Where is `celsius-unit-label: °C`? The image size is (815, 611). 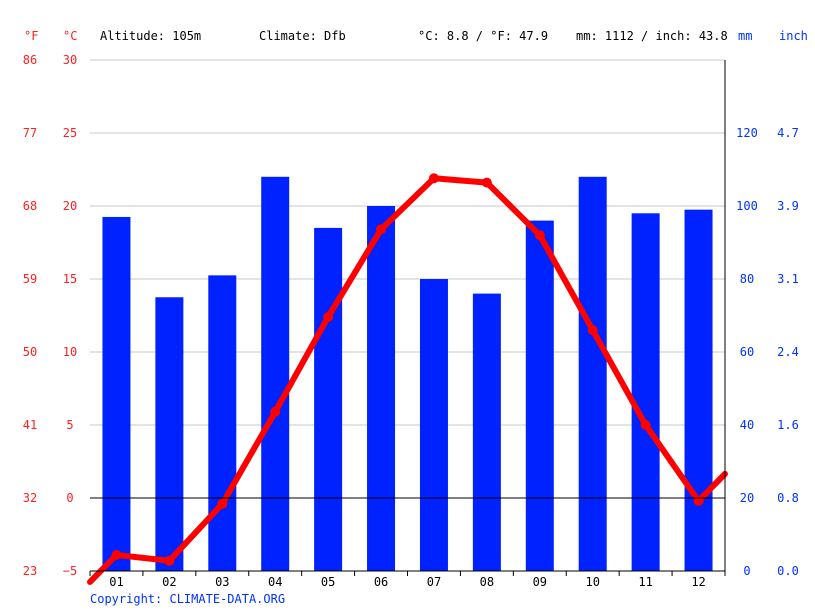
celsius-unit-label: °C is located at coordinates (70, 36).